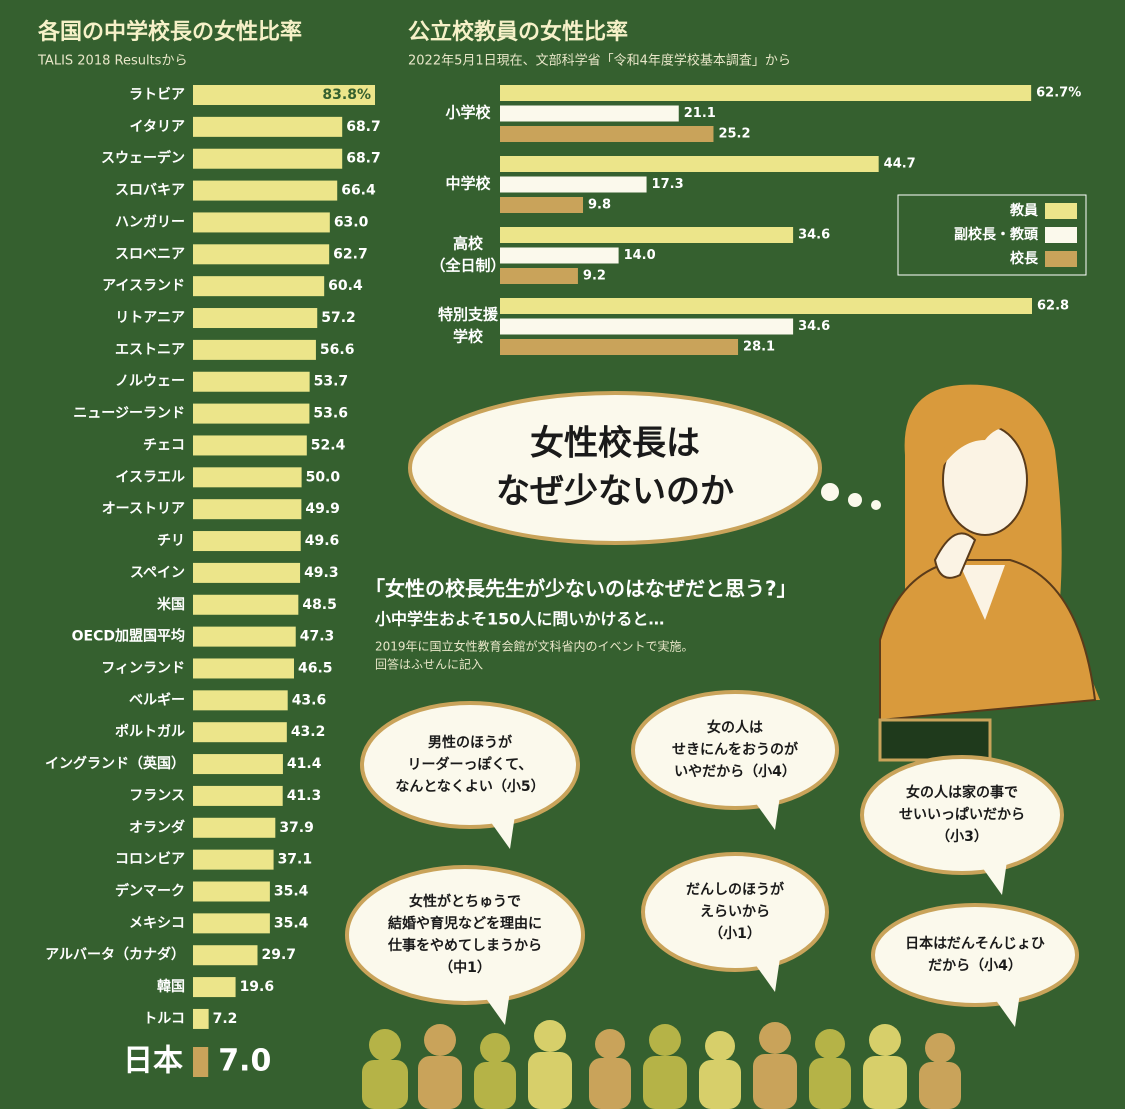 This screenshot has height=1109, width=1125. What do you see at coordinates (150, 382) in the screenshot?
I see `category-label: ノルウェー` at bounding box center [150, 382].